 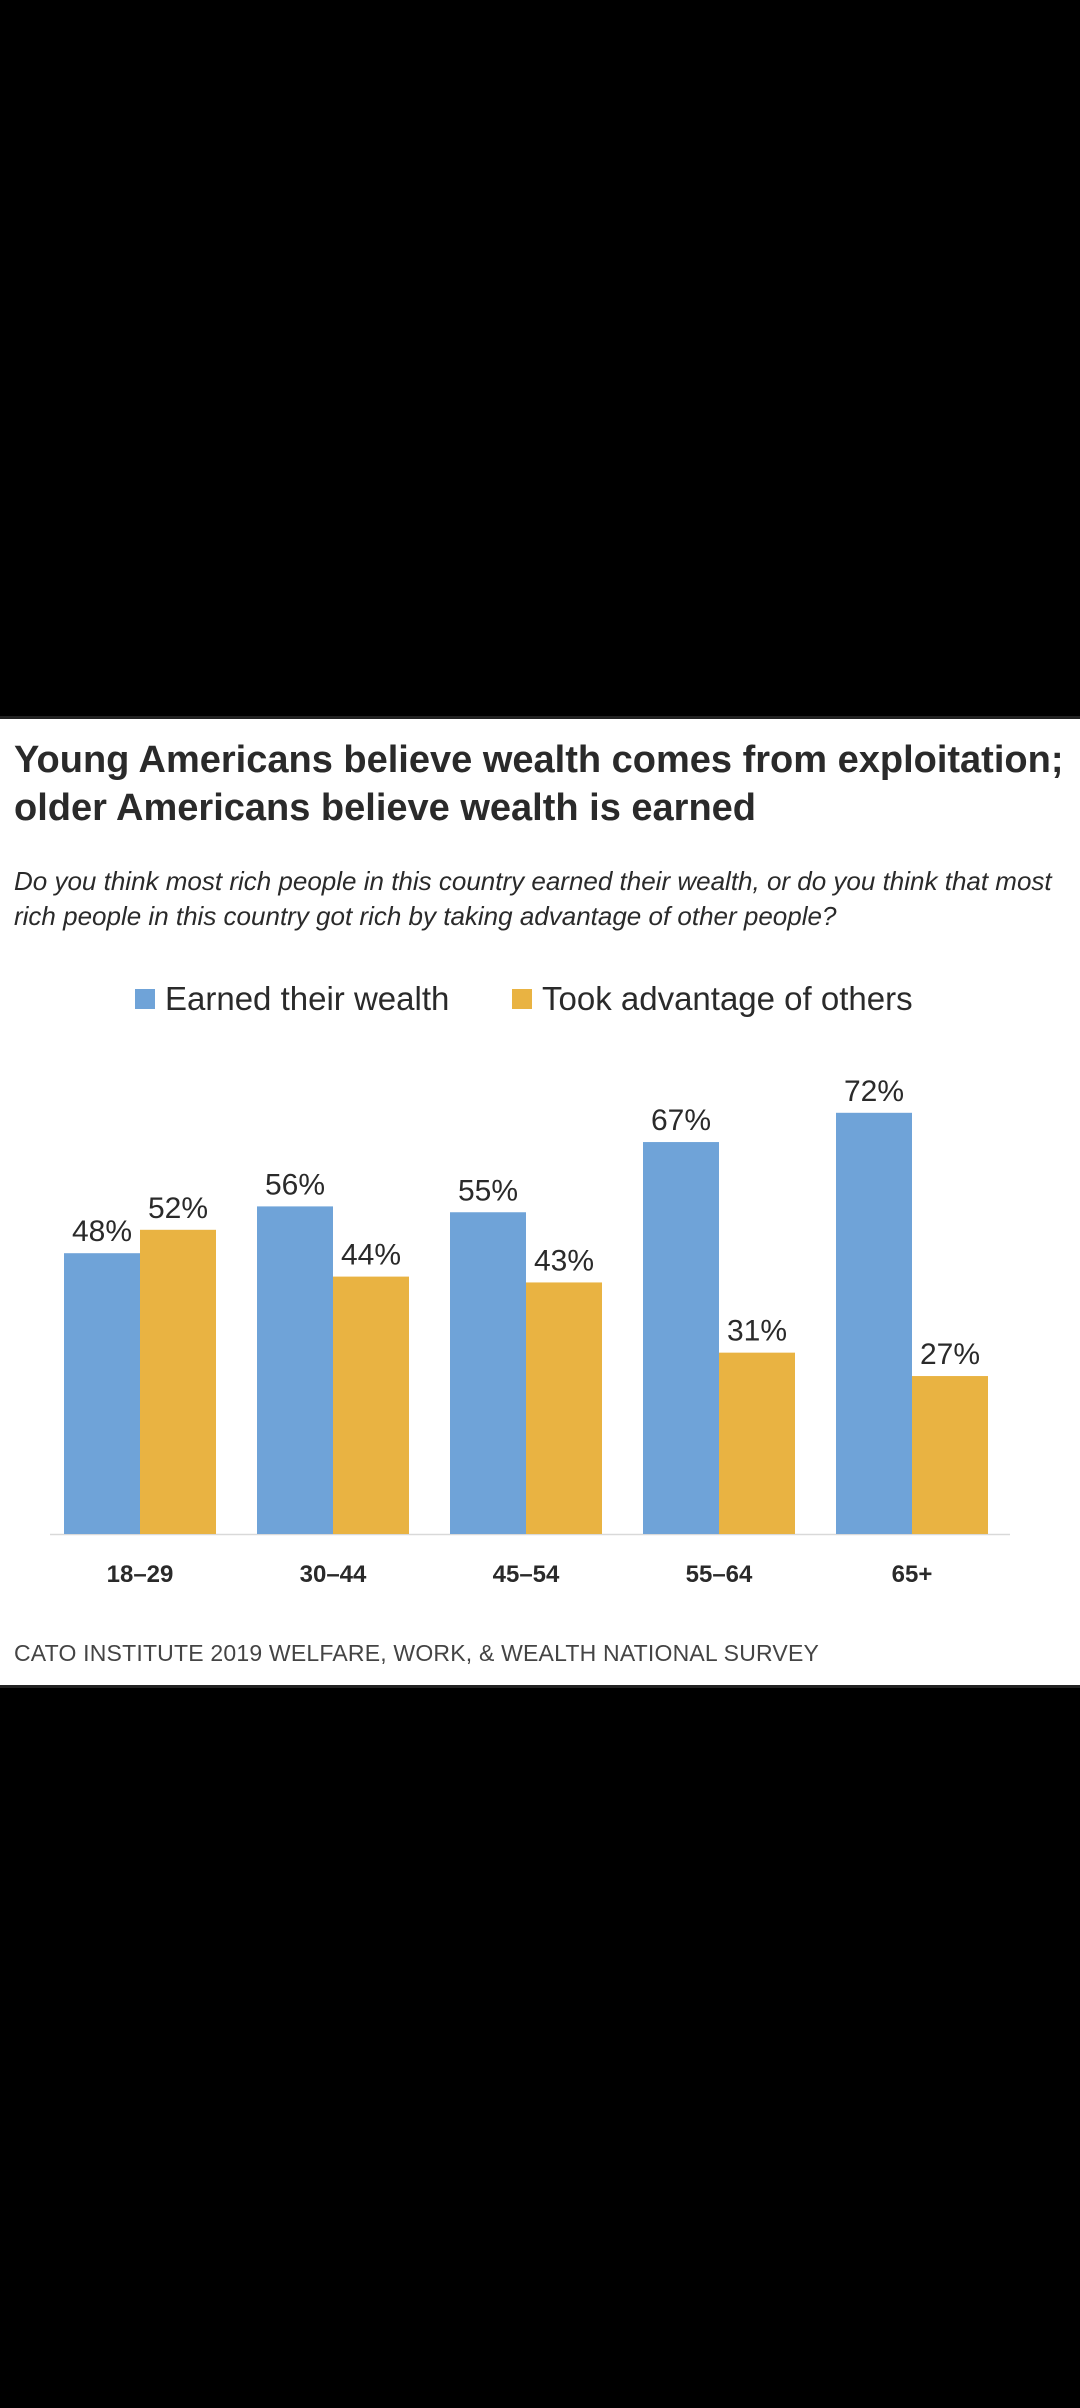 I want to click on data-label-took-advantage-1: 44%, so click(x=371, y=1255).